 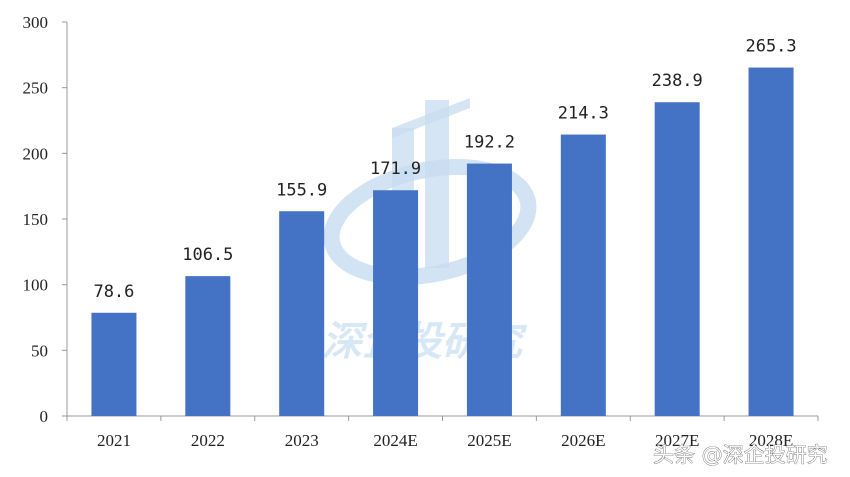 What do you see at coordinates (442, 433) in the screenshot?
I see `x-axis-ticks: 2021 2022 2023 2024E 2025E 2026E 2027E 2028E` at bounding box center [442, 433].